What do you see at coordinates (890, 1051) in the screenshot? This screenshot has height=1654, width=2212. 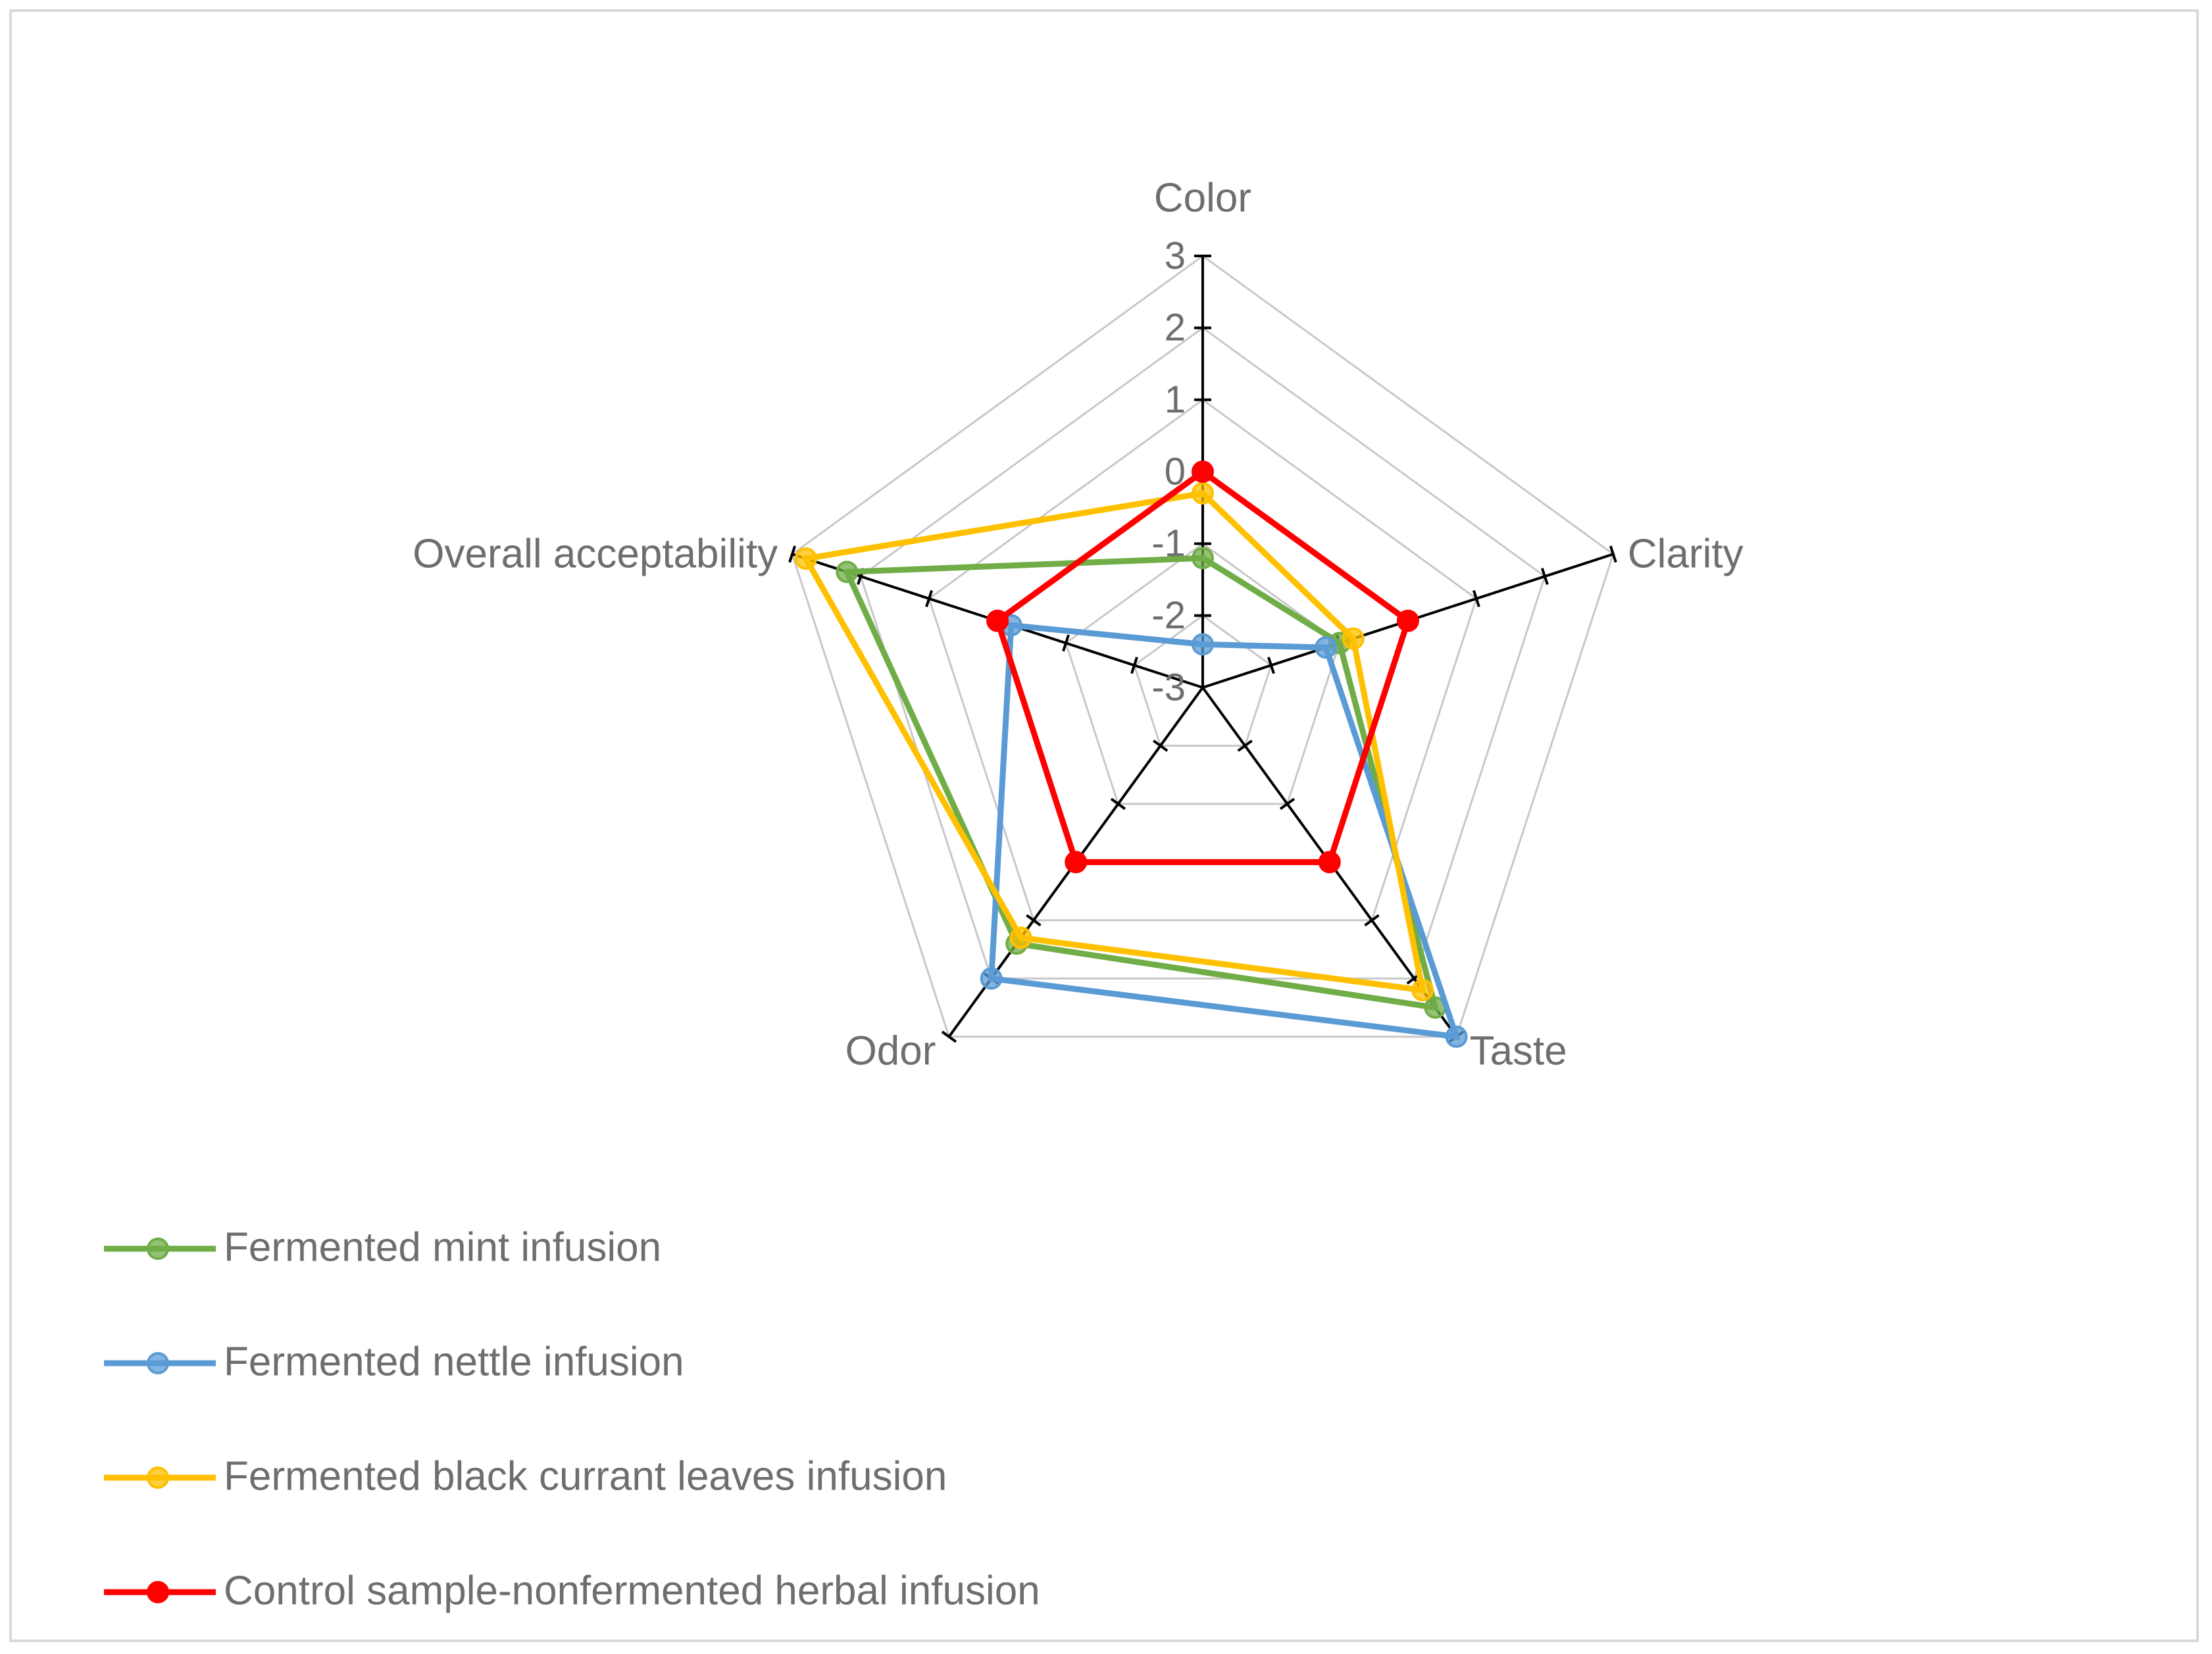 I see `axis-label-odor: Odor` at bounding box center [890, 1051].